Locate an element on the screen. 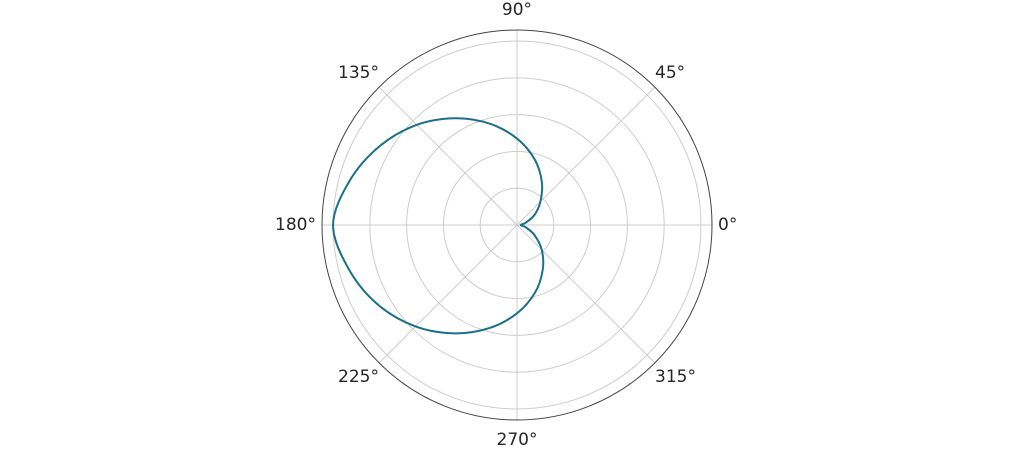 Image resolution: width=1035 pixels, height=450 pixels. theta-tick-label-315: 315° is located at coordinates (675, 377).